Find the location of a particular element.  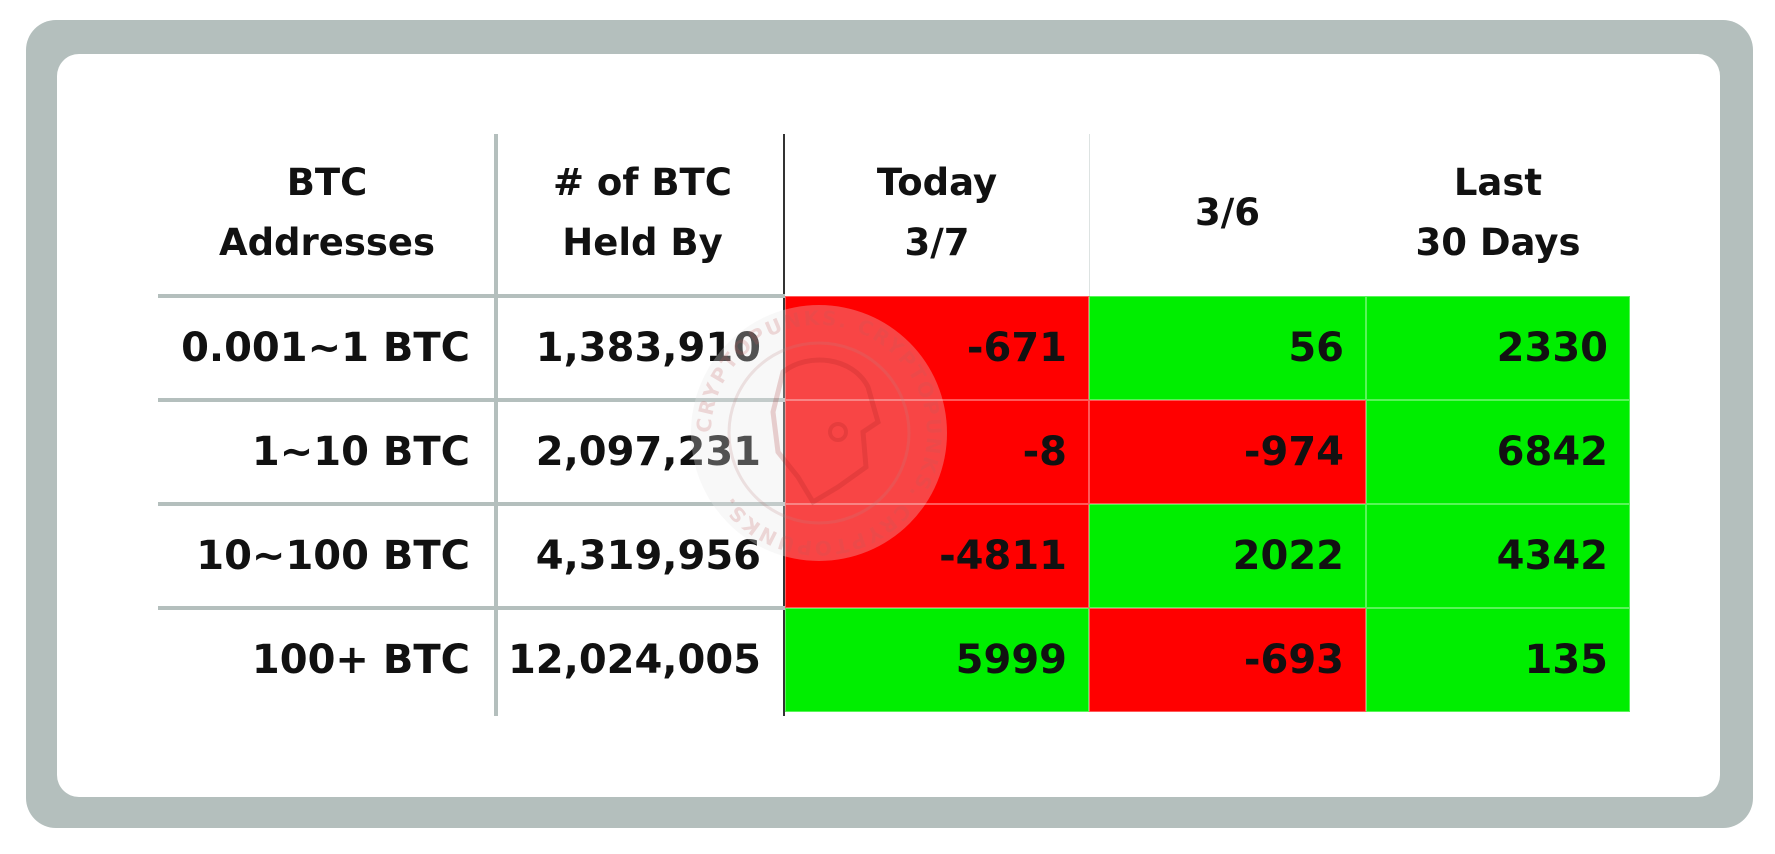

last-30-days-change: 2330 is located at coordinates (1498, 348).